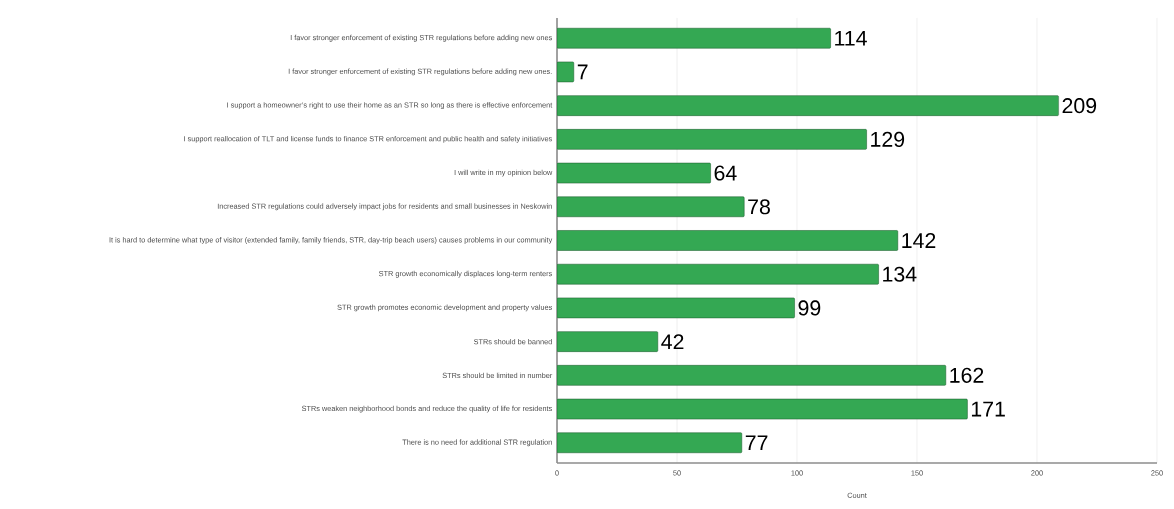  I want to click on data-label: 142, so click(919, 240).